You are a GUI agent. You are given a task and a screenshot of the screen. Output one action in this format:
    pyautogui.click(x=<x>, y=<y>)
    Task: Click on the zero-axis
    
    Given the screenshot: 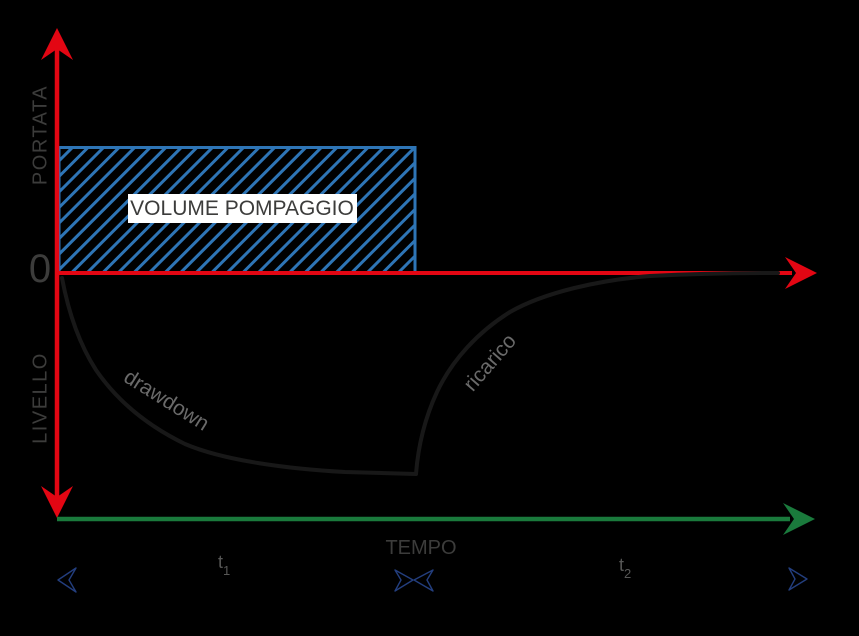 What is the action you would take?
    pyautogui.click(x=437, y=273)
    